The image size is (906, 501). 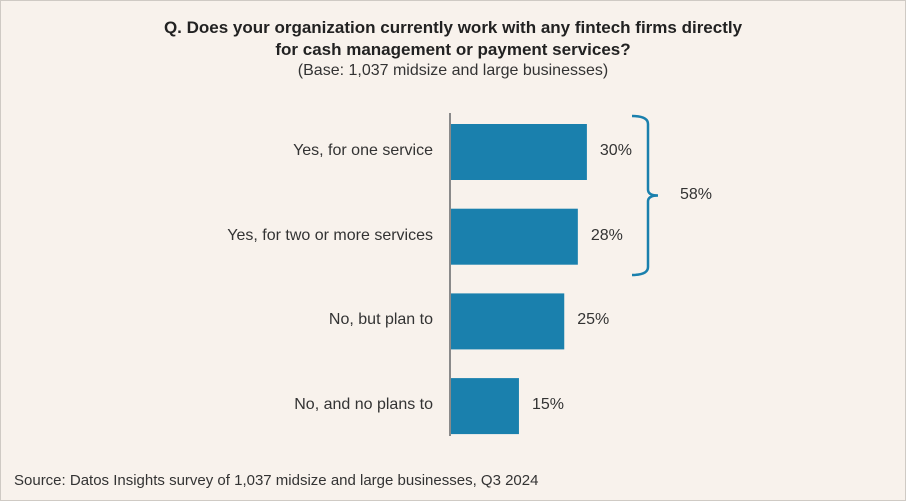 I want to click on data-label: 30%, so click(x=615, y=150).